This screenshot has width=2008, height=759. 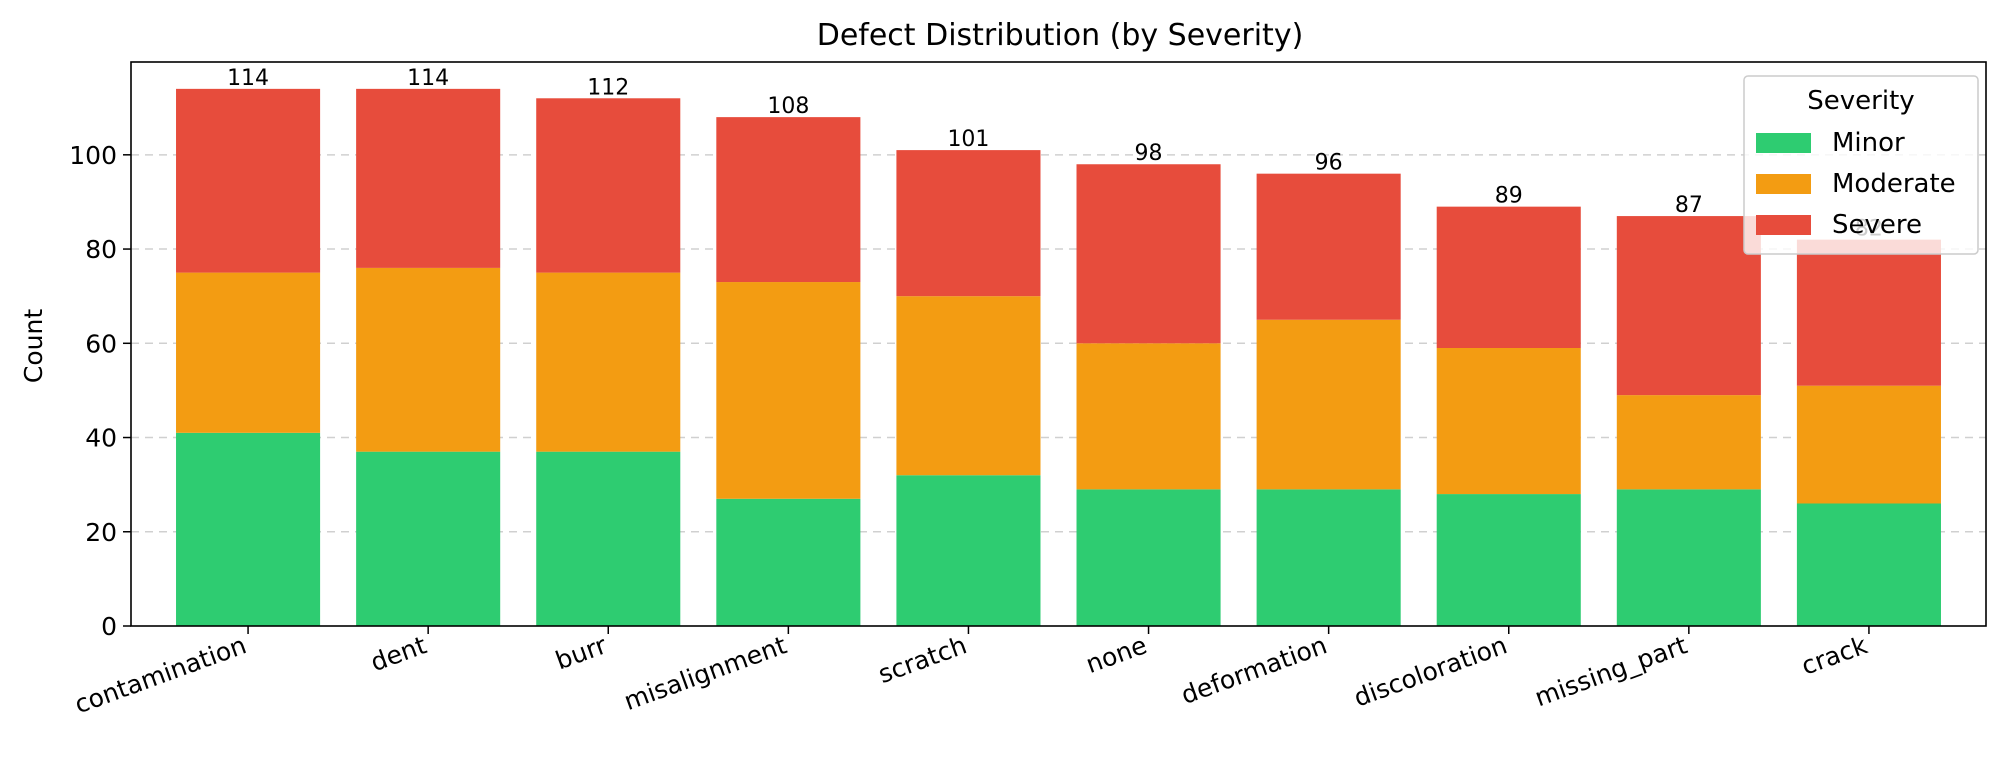 What do you see at coordinates (1430, 671) in the screenshot?
I see `x-tick-label: discoloration` at bounding box center [1430, 671].